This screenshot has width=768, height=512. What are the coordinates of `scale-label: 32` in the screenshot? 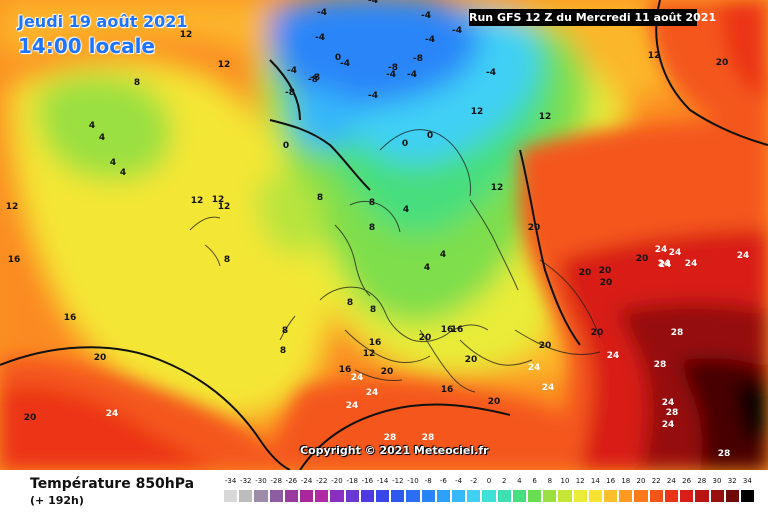 It's located at (732, 481).